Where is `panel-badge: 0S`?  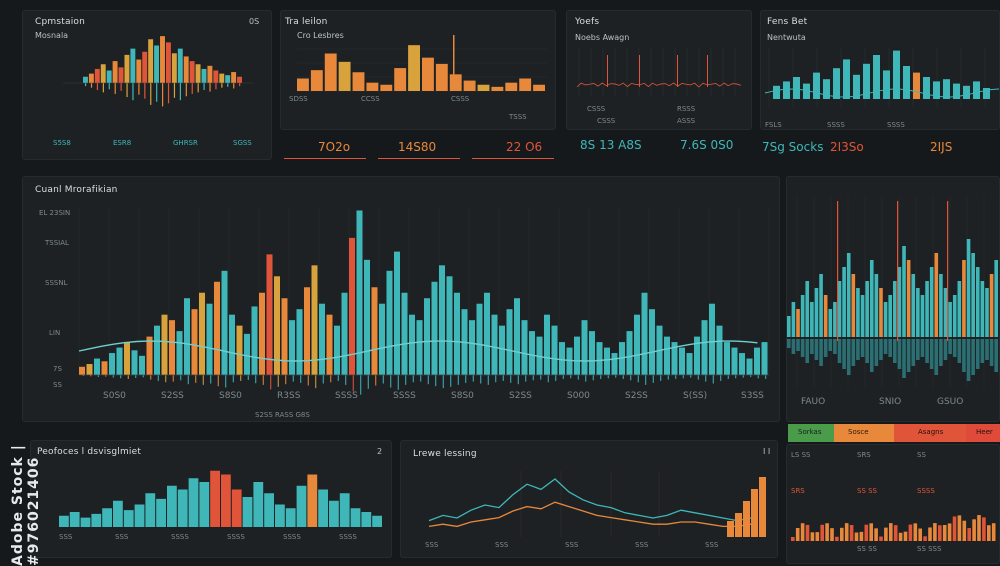
panel-badge: 0S is located at coordinates (254, 21).